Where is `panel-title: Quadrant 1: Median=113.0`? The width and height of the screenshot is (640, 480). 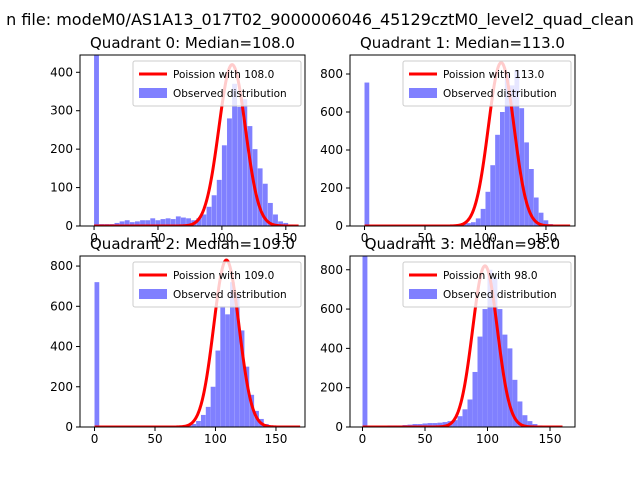
panel-title: Quadrant 1: Median=113.0 is located at coordinates (462, 43).